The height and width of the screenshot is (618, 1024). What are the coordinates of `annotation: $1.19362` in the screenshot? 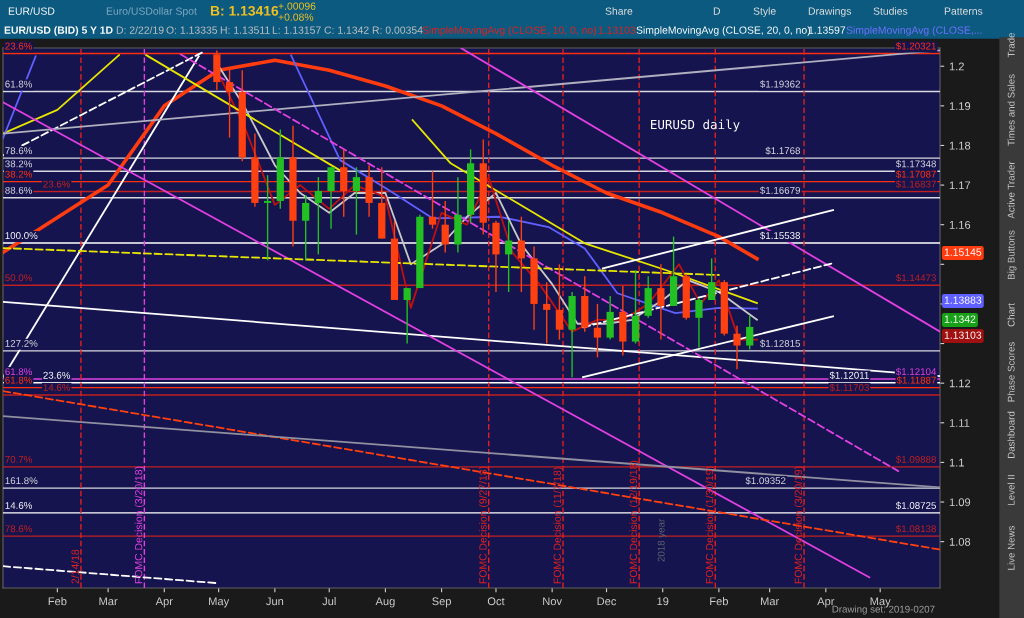 It's located at (780, 84).